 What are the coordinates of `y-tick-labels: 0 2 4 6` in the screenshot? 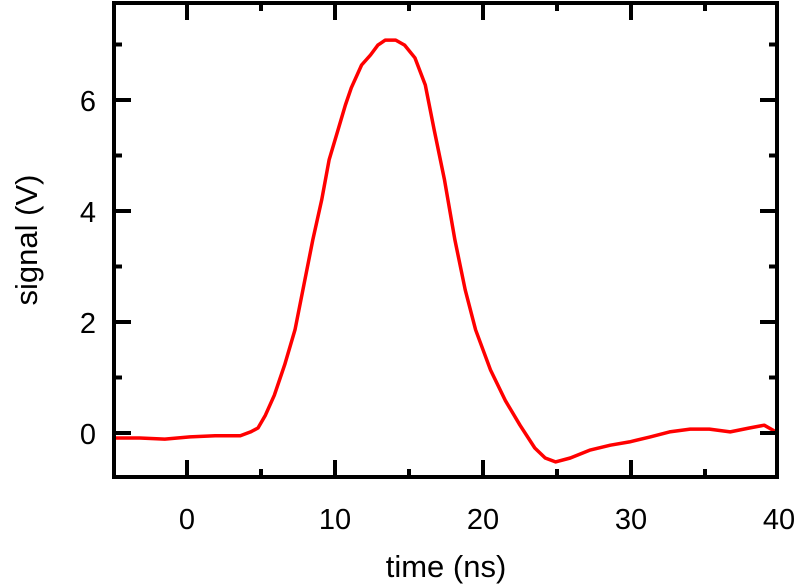 It's located at (88, 268).